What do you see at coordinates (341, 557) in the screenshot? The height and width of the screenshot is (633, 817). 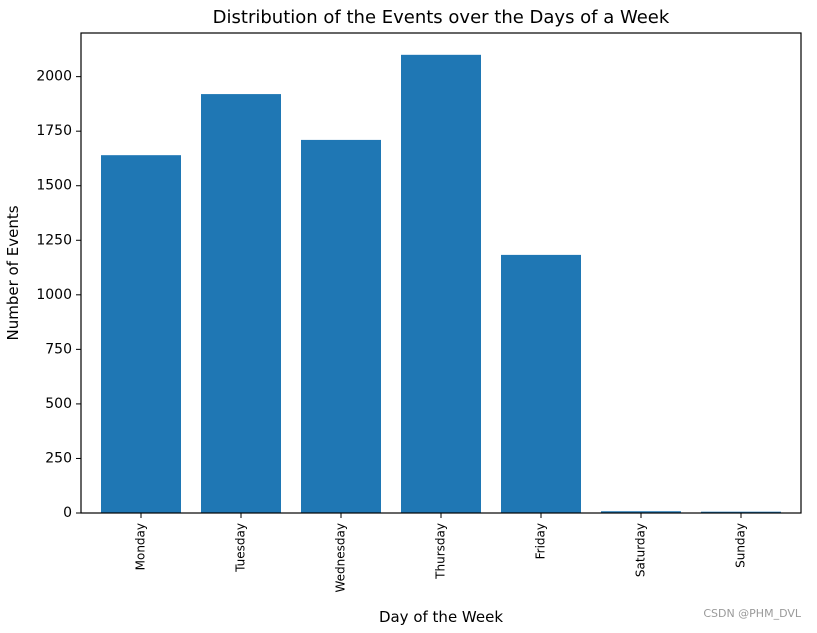 I see `x-tick-label: Wednesday` at bounding box center [341, 557].